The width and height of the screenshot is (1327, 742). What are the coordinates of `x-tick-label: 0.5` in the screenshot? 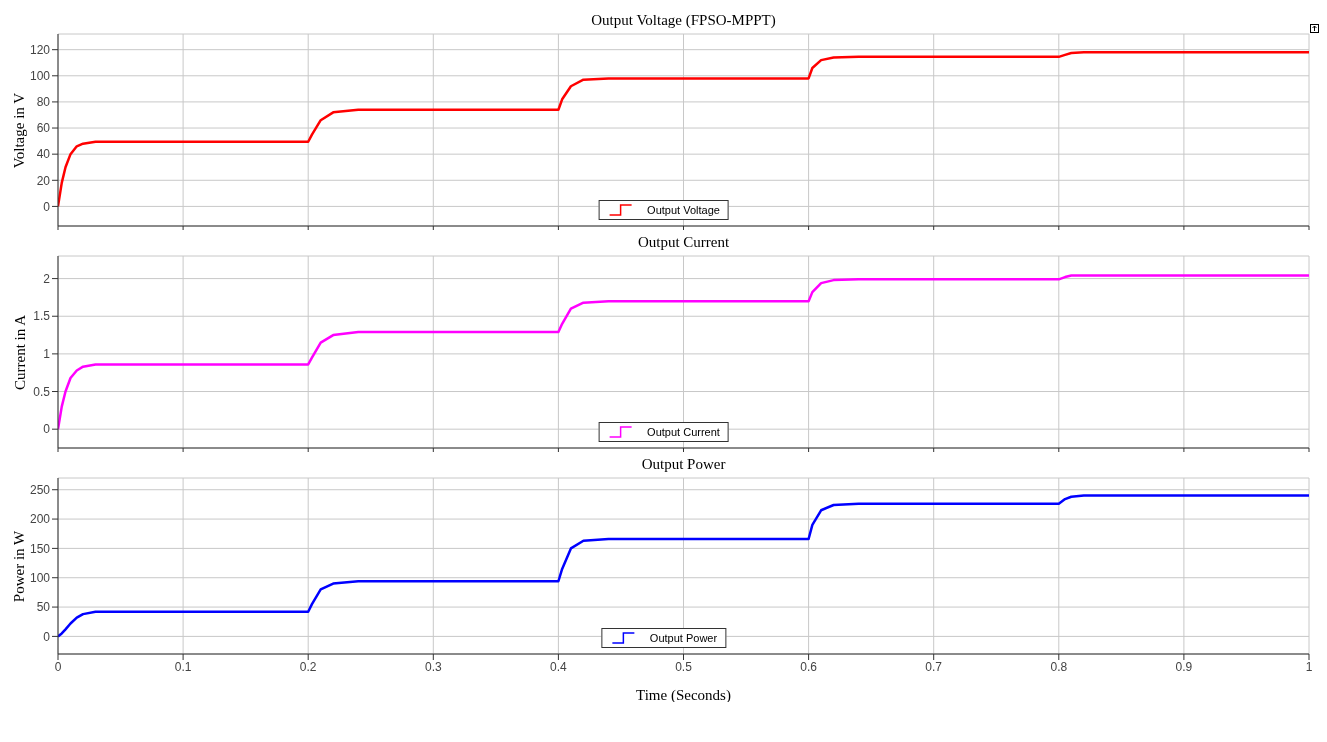 It's located at (684, 666).